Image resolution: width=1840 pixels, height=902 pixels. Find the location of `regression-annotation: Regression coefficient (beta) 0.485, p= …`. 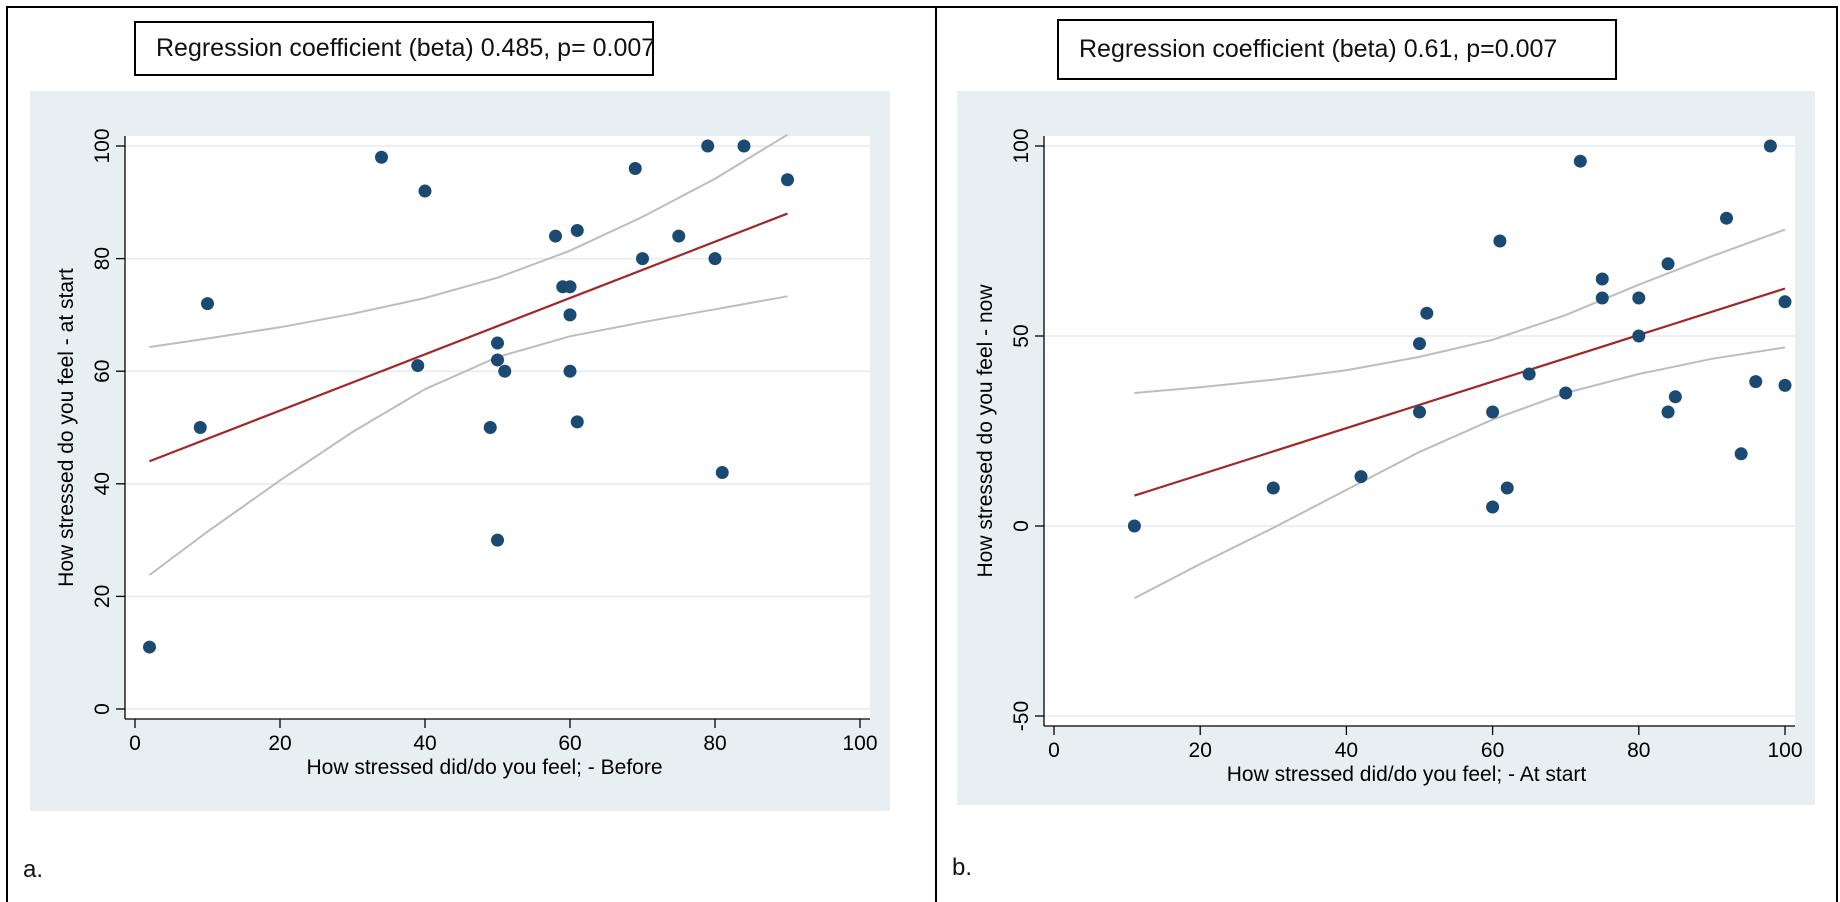

regression-annotation: Regression coefficient (beta) 0.485, p= … is located at coordinates (394, 48).